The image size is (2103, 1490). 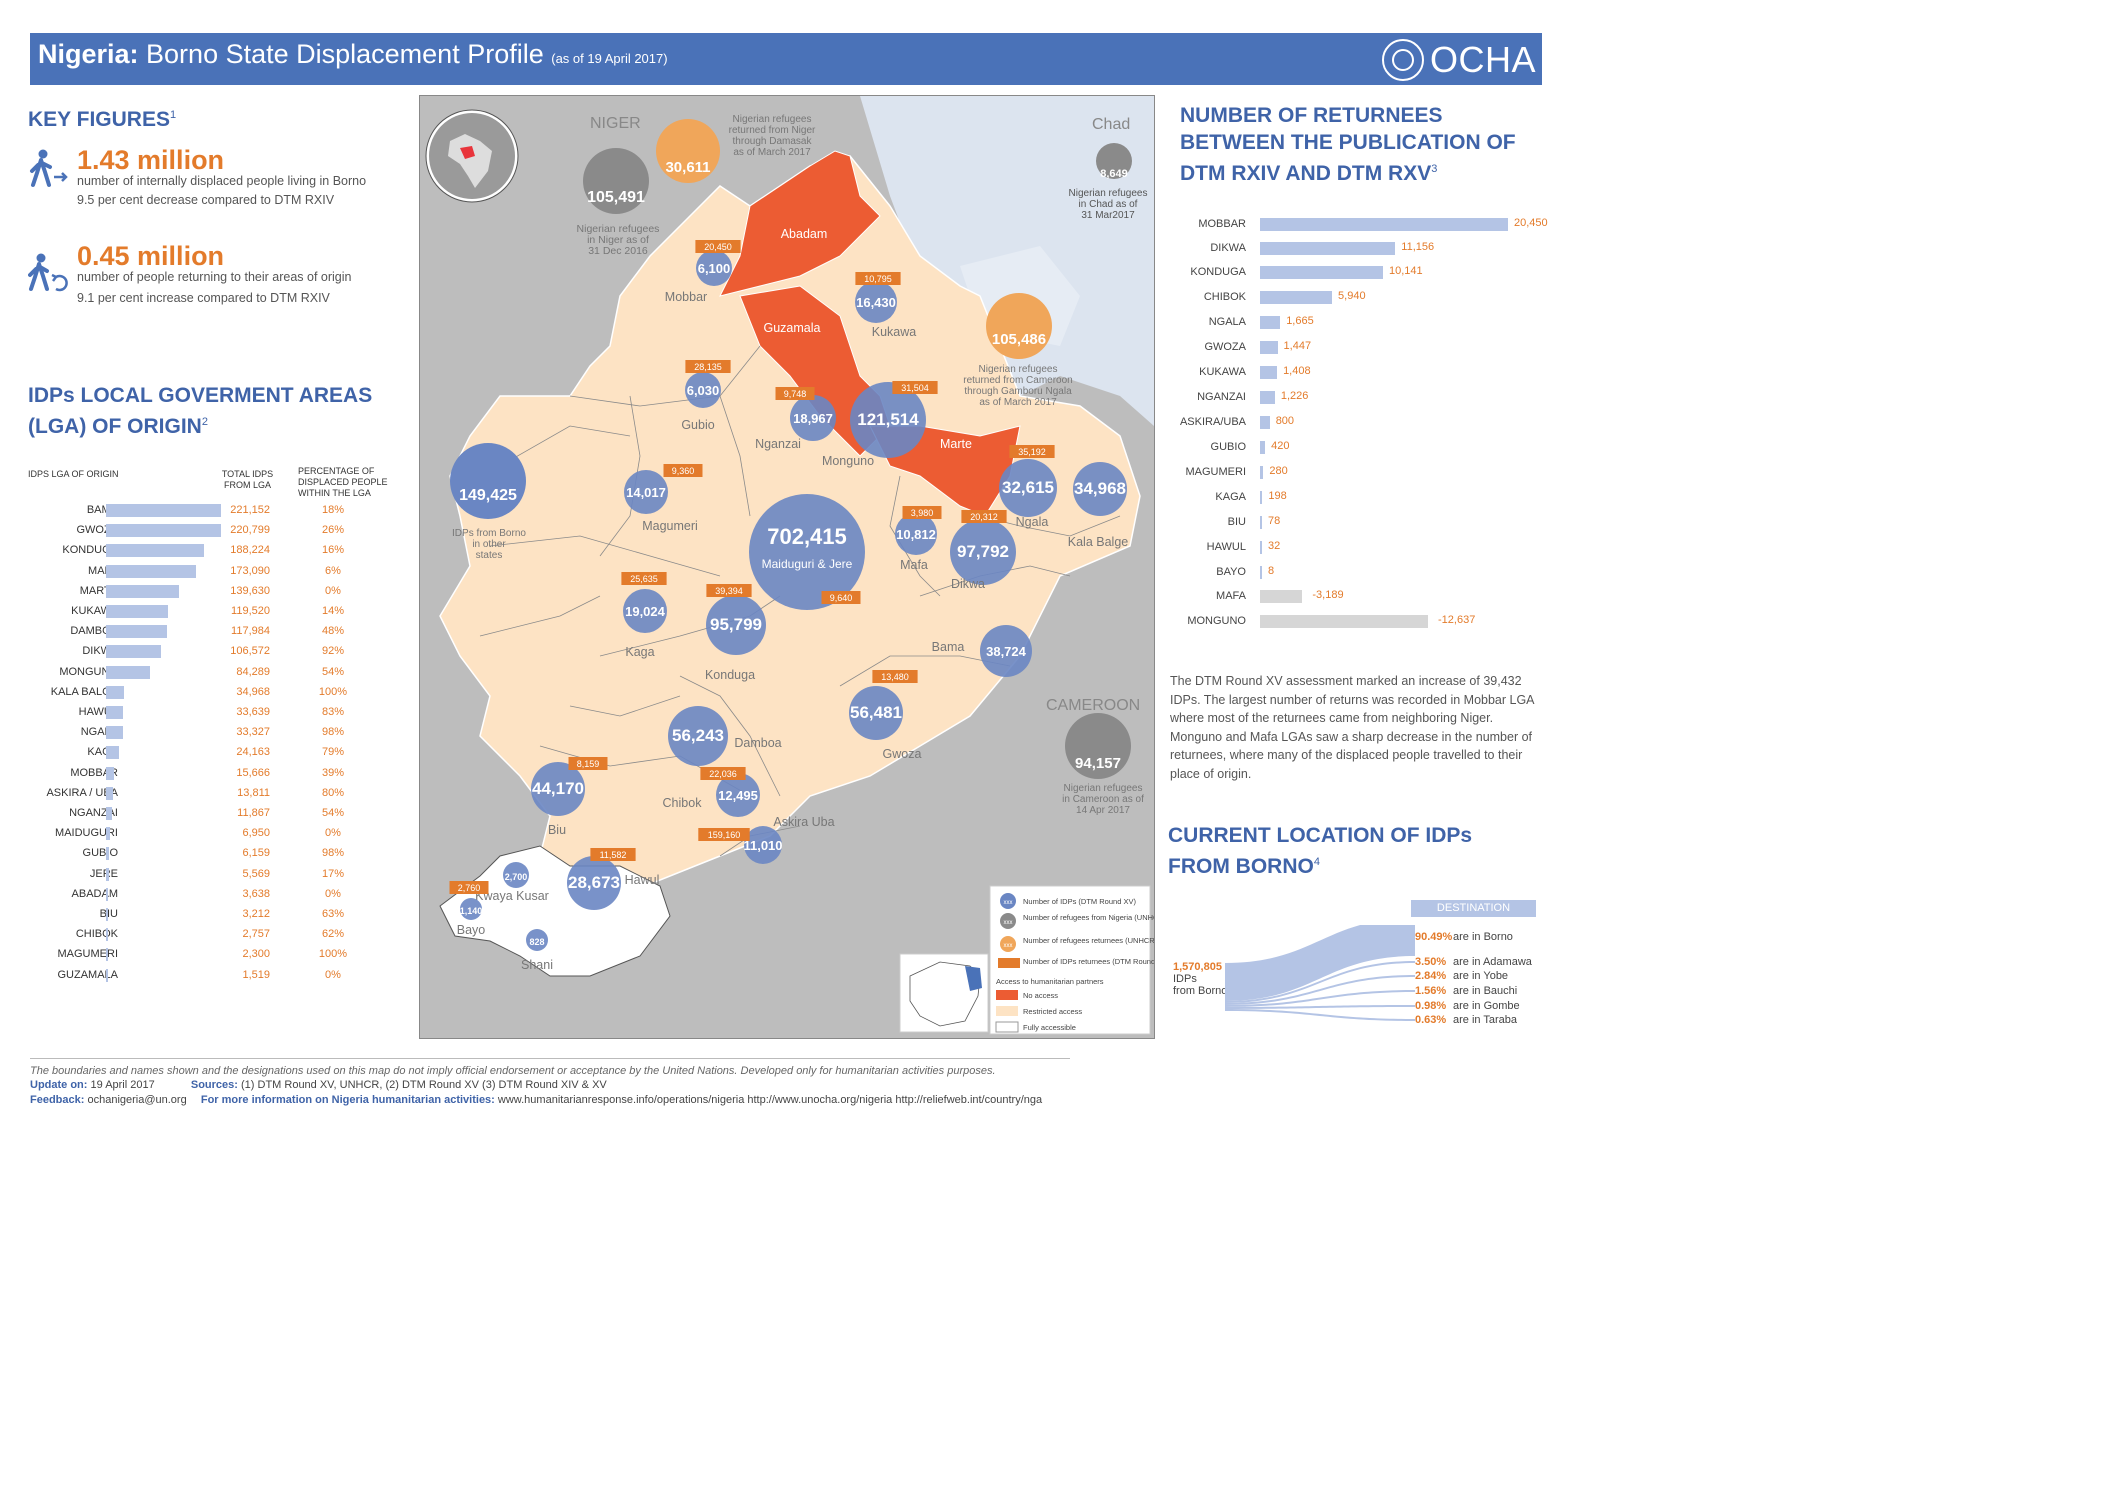 I want to click on returnee-lga-name: BIU, so click(x=1236, y=522).